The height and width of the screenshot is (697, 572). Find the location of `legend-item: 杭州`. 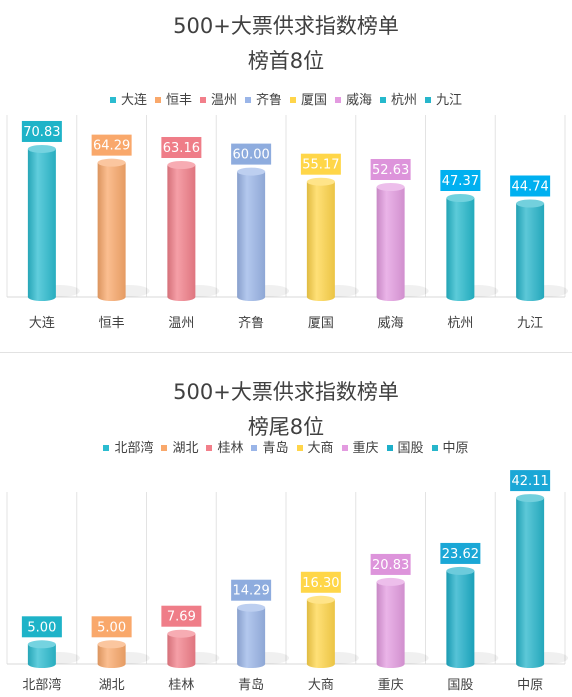

legend-item: 杭州 is located at coordinates (398, 98).